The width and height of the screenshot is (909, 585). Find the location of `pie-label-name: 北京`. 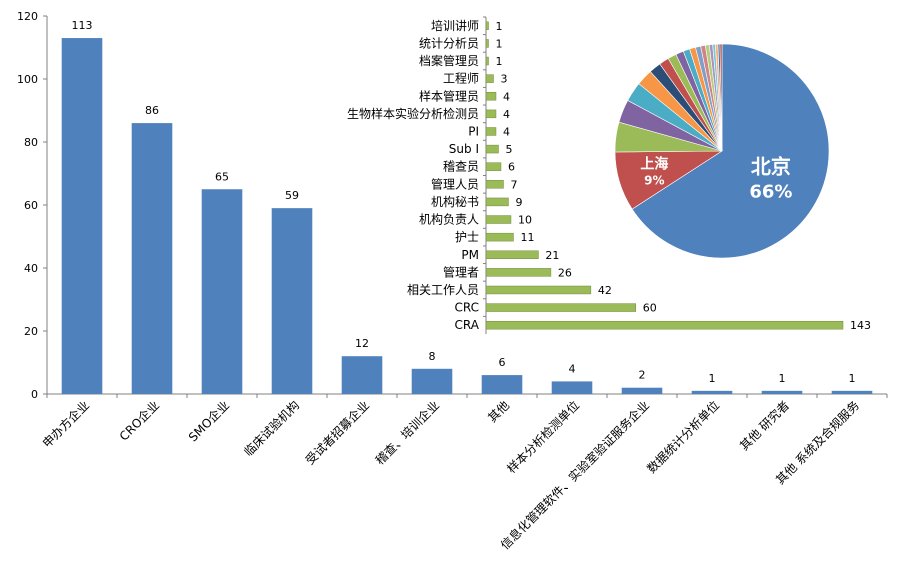

pie-label-name: 北京 is located at coordinates (771, 167).